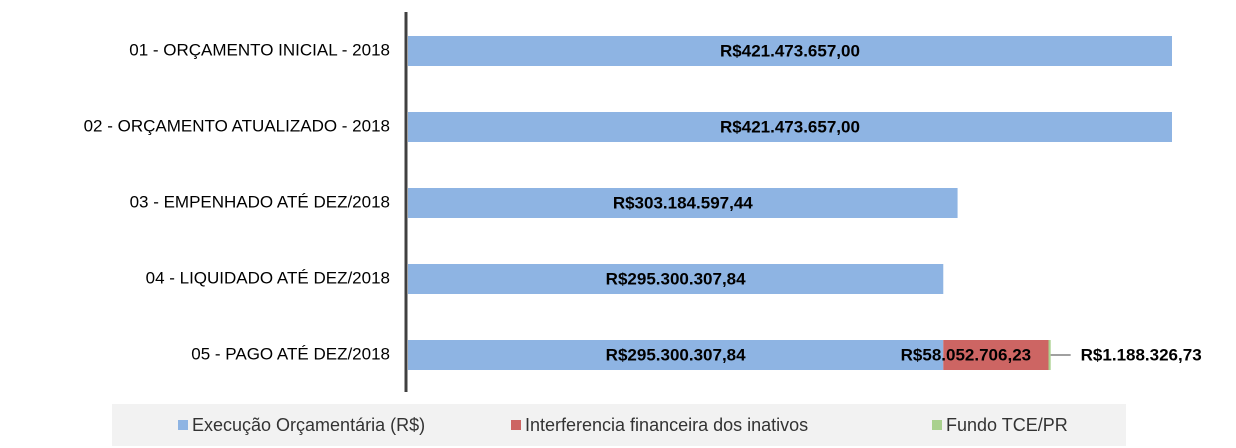 The image size is (1236, 448). What do you see at coordinates (308, 425) in the screenshot?
I see `legend-label: Execução Orçamentária (R$)` at bounding box center [308, 425].